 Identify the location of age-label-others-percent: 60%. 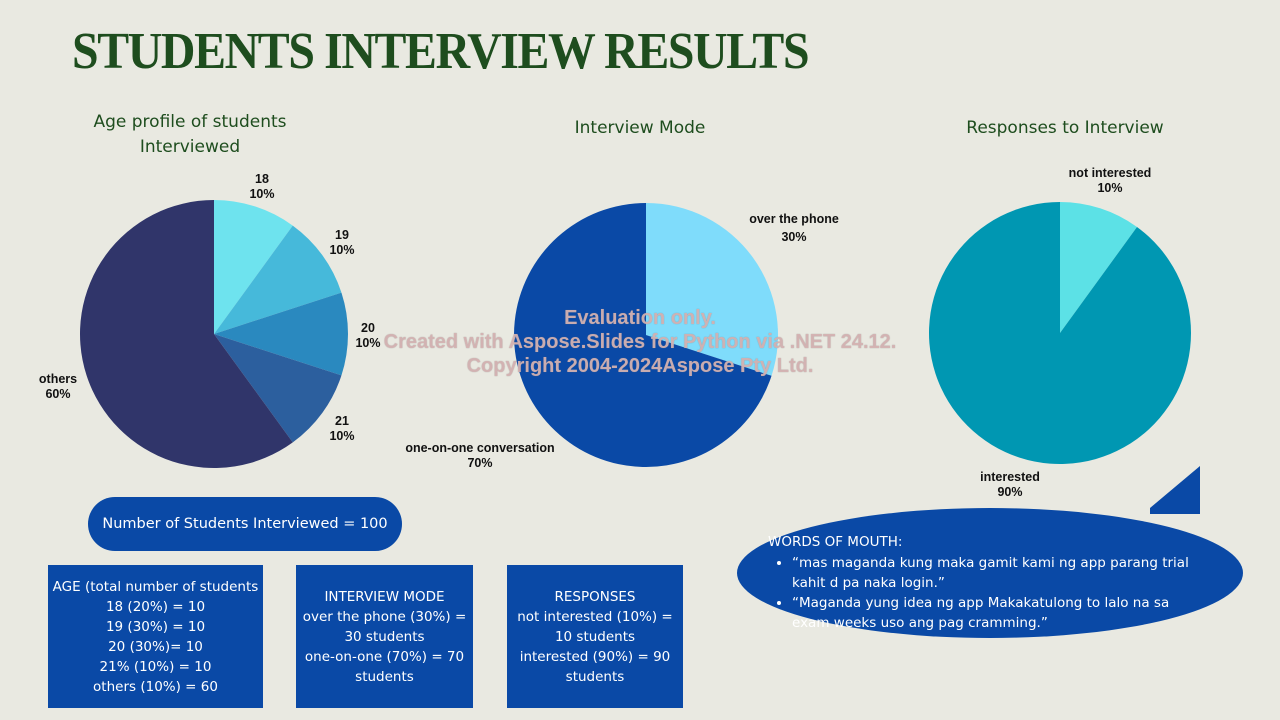
(58, 394).